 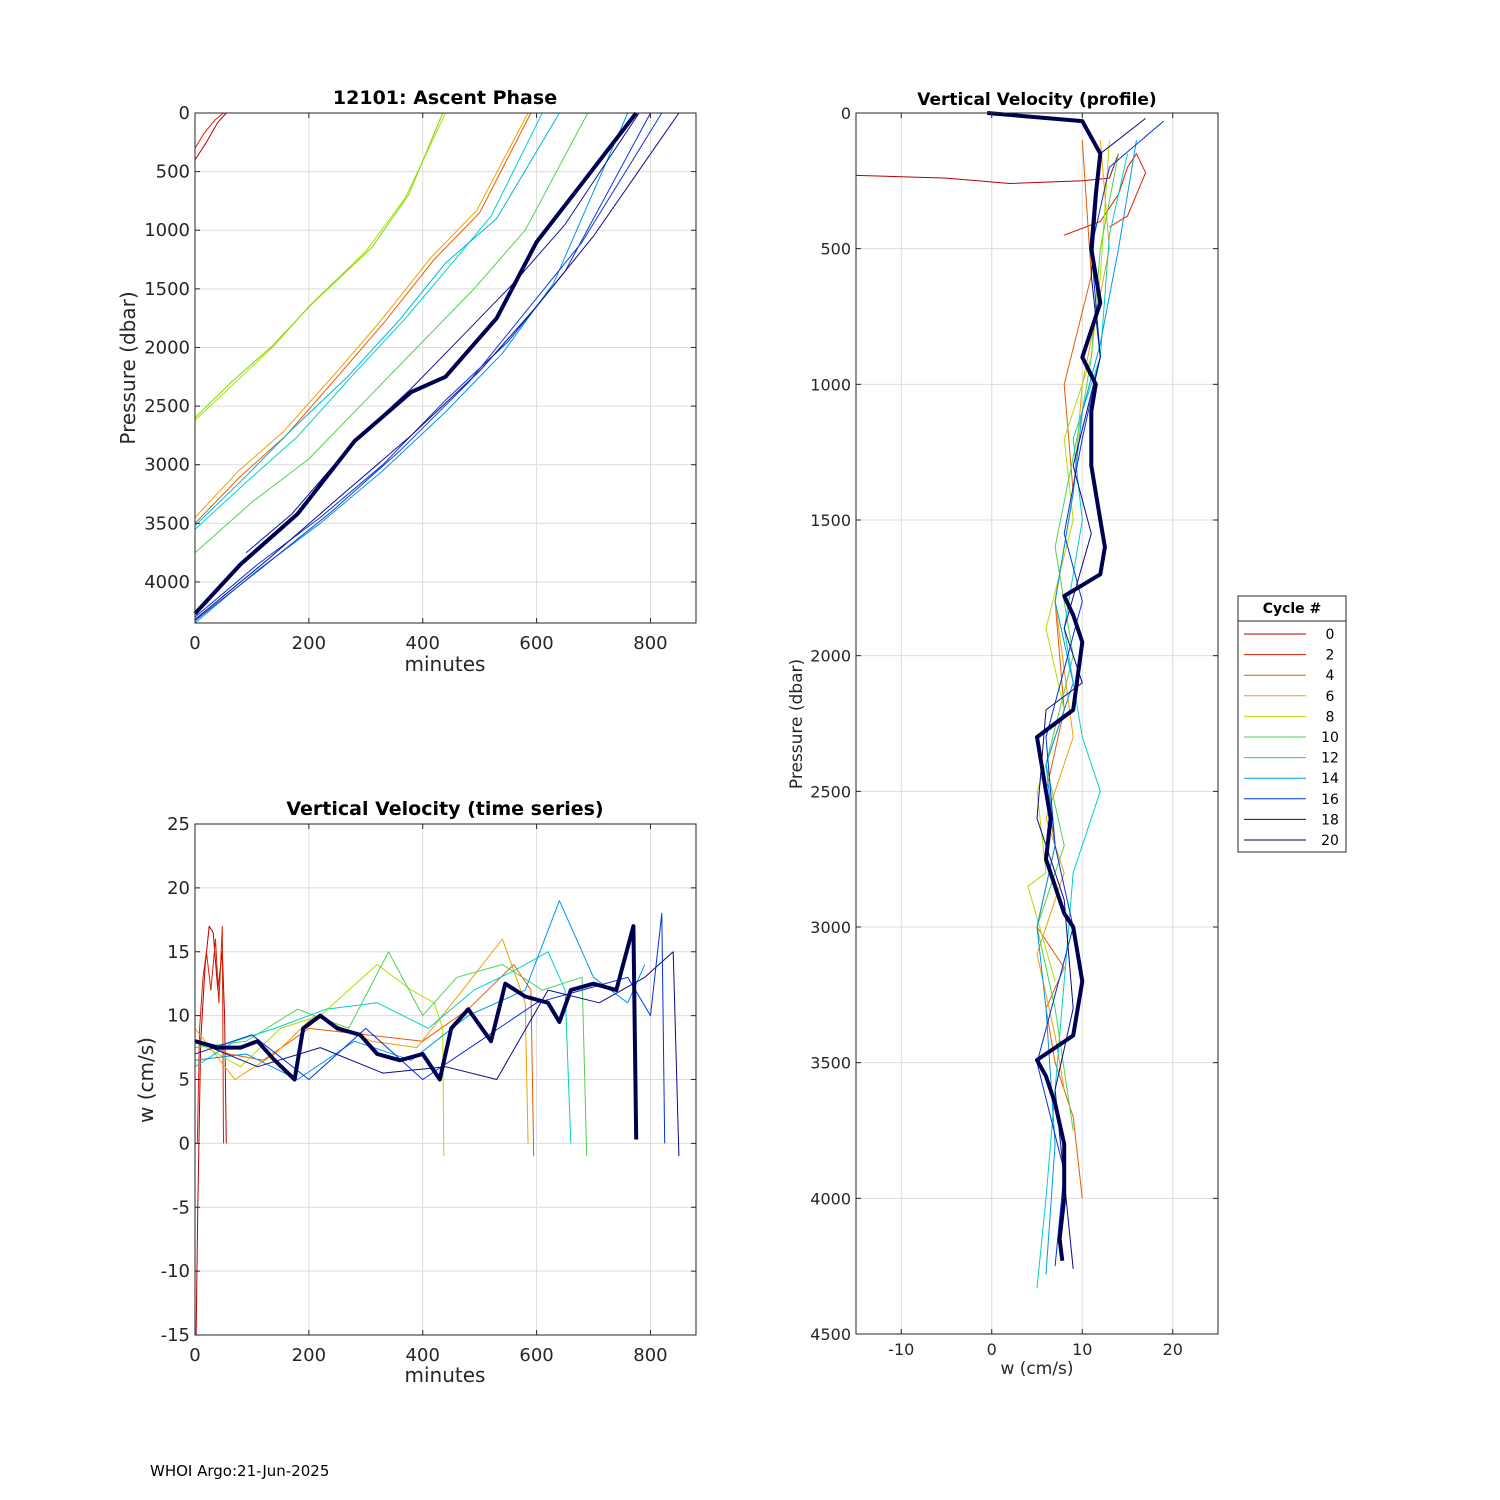 I want to click on y-tick-label: 15, so click(x=178, y=952).